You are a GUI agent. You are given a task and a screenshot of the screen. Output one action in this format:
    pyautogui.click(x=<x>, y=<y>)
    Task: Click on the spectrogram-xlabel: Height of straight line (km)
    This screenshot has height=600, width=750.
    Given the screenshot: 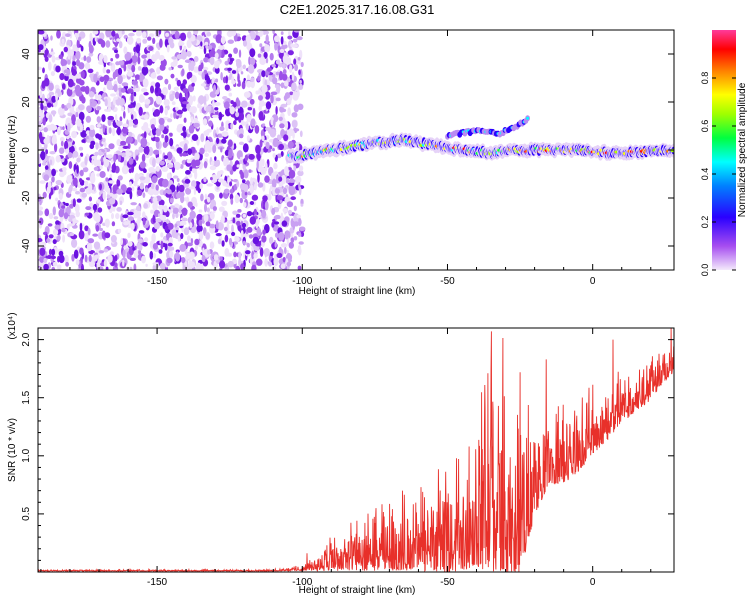 What is the action you would take?
    pyautogui.click(x=357, y=291)
    